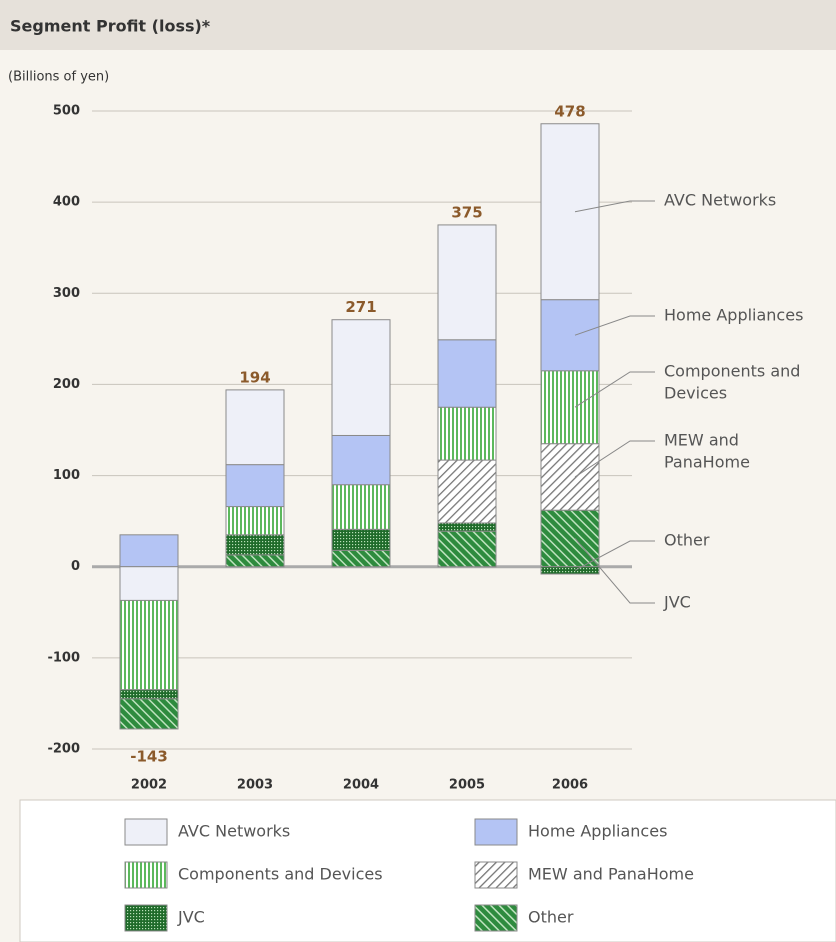  I want to click on x-tick-label: 2005, so click(467, 785).